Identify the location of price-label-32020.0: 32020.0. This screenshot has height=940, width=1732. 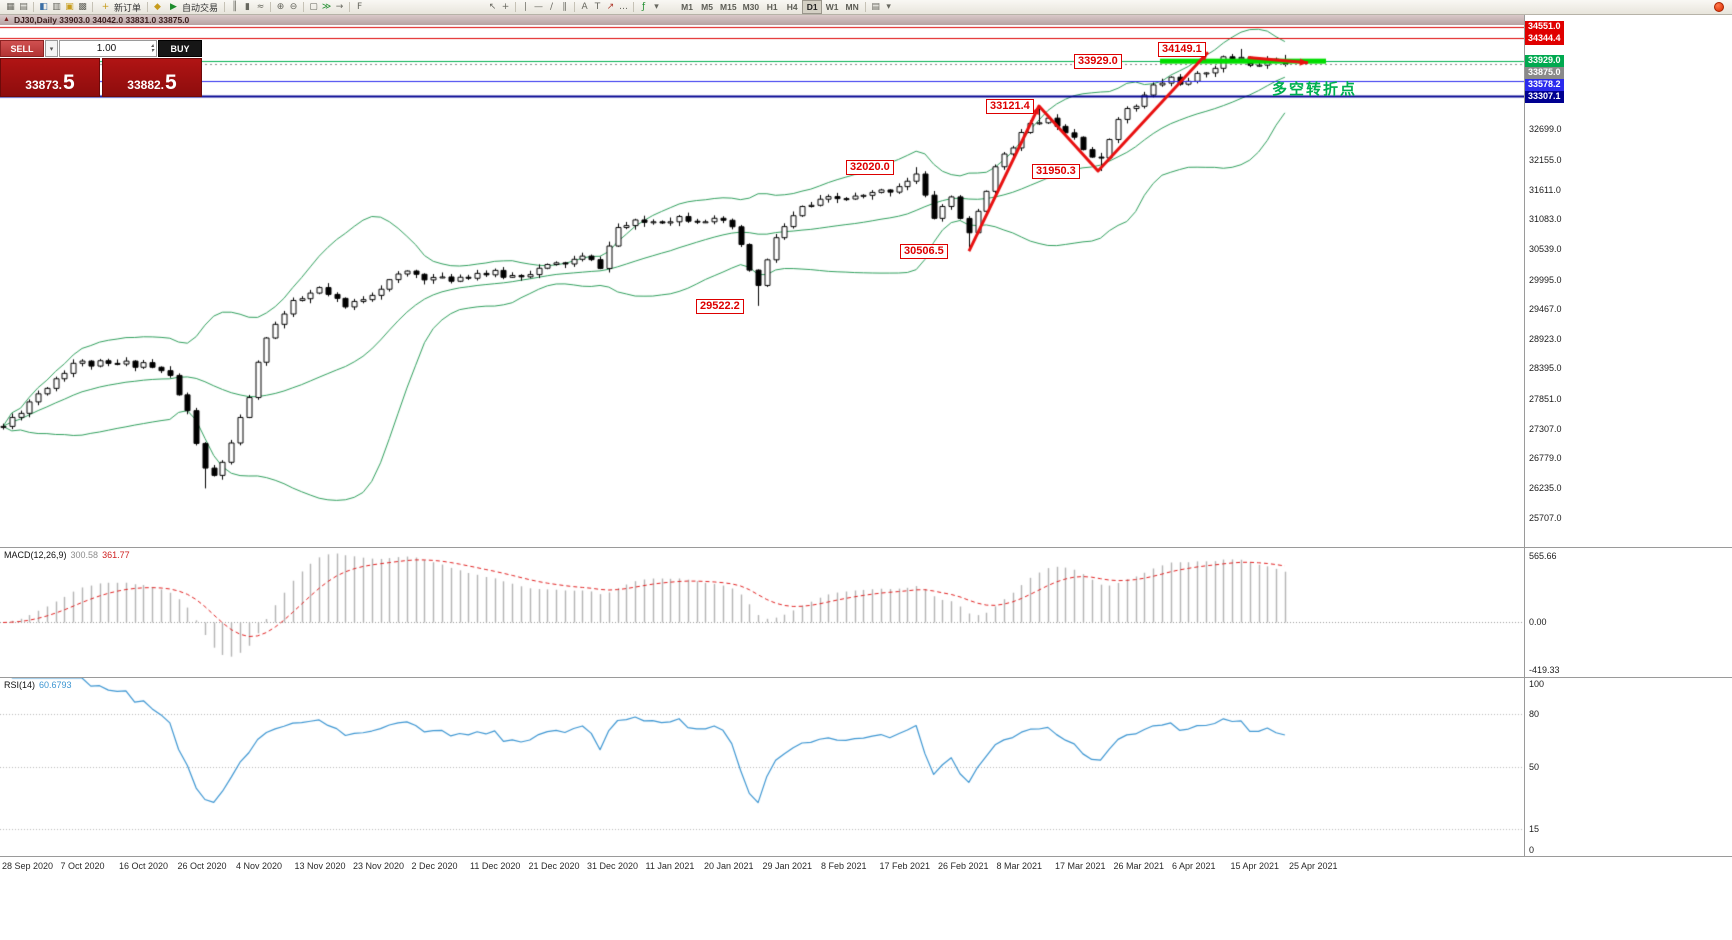
(870, 168).